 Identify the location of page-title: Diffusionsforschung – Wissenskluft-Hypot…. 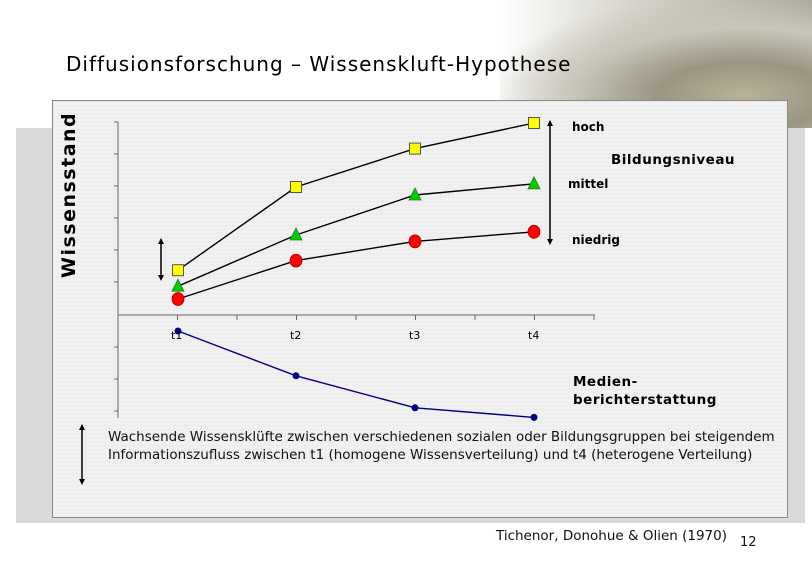
(319, 64).